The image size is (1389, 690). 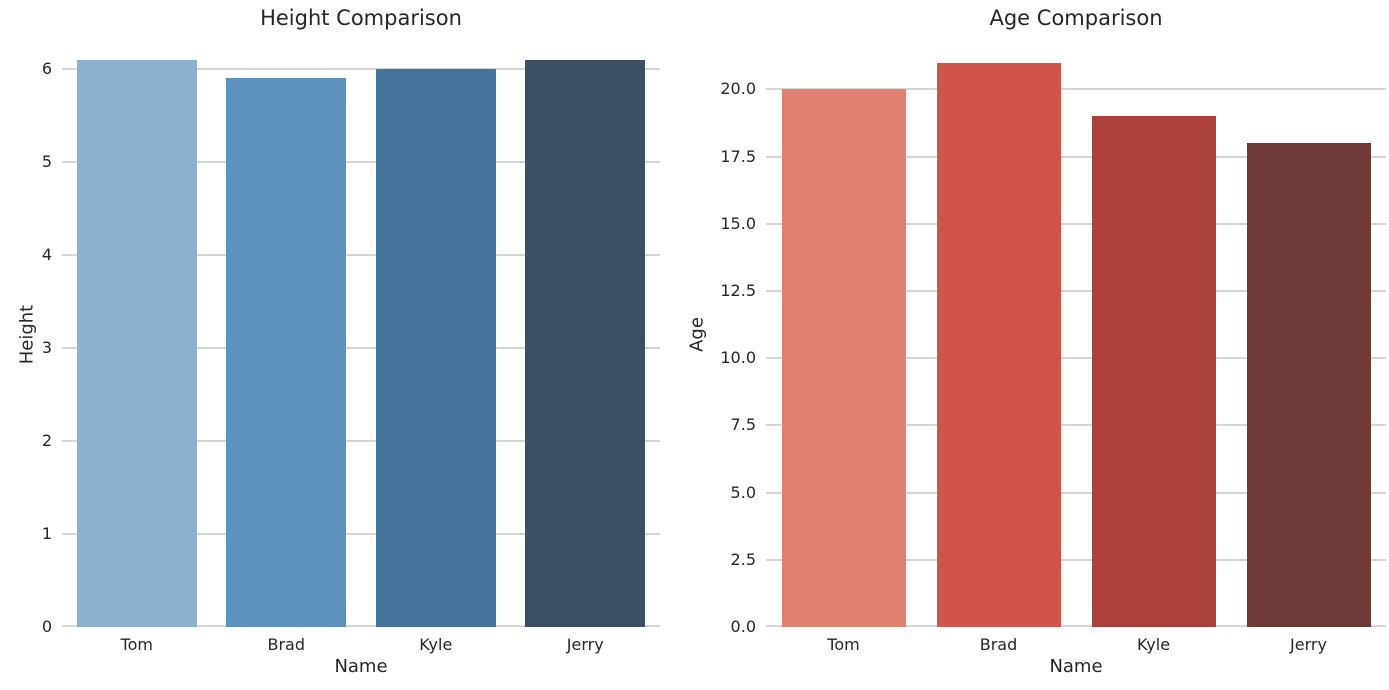 What do you see at coordinates (27, 334) in the screenshot?
I see `y-axis-label: Height` at bounding box center [27, 334].